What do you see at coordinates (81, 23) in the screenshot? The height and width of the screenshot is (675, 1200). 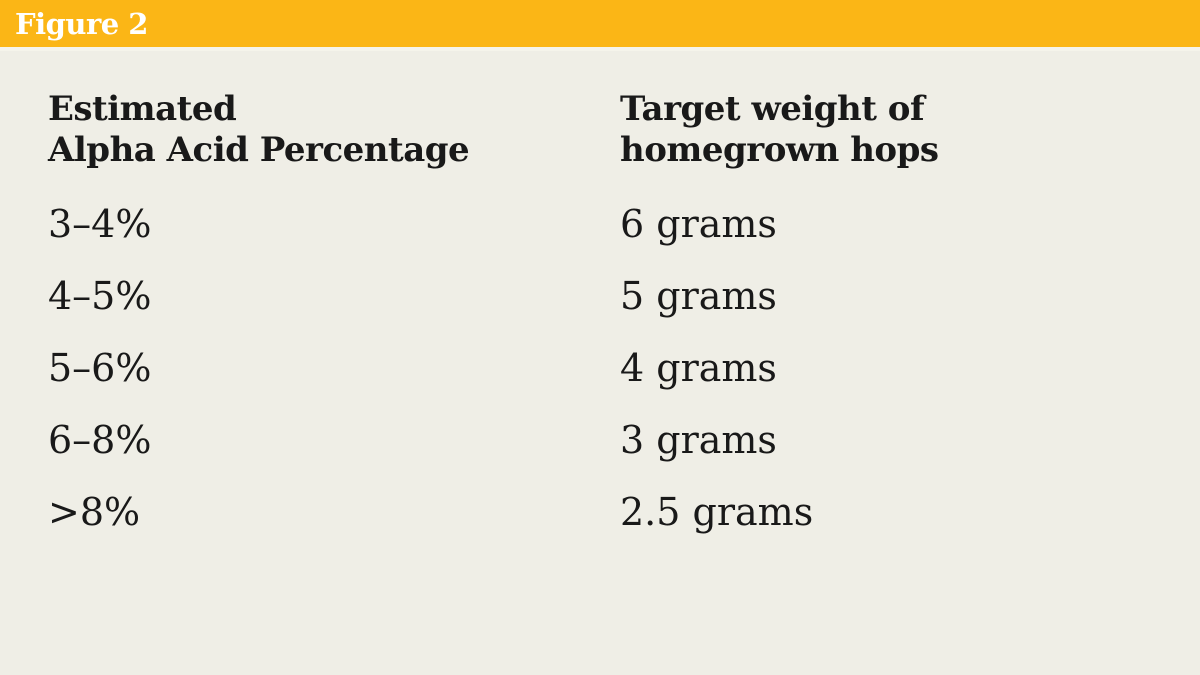 I see `figure-label: Figure 2` at bounding box center [81, 23].